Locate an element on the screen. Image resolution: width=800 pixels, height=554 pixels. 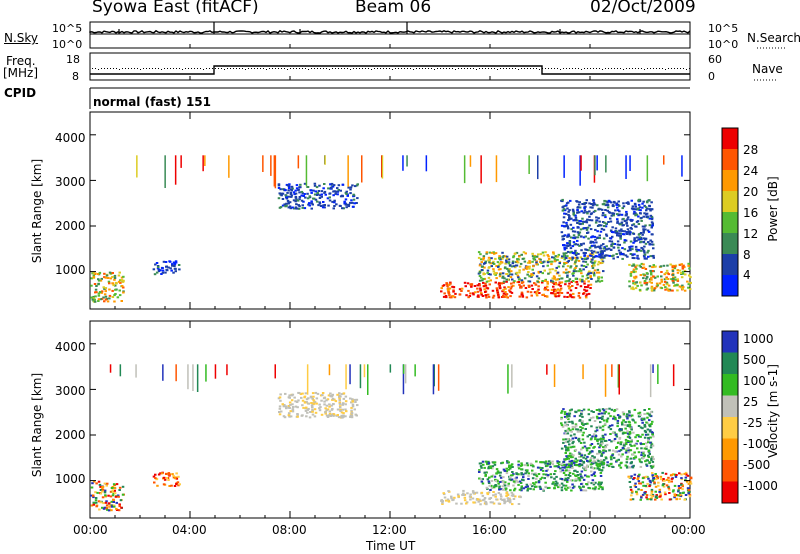
station-title: Syowa East (fitACF) is located at coordinates (175, 8).